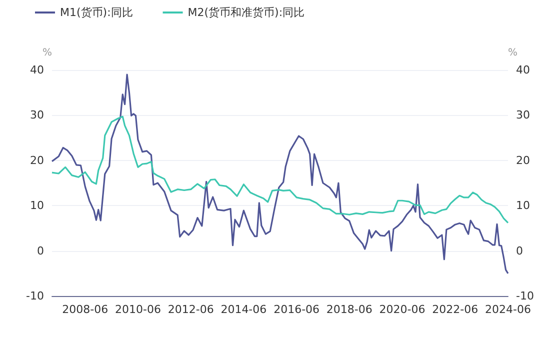 The height and width of the screenshot is (342, 554). What do you see at coordinates (523, 160) in the screenshot?
I see `y2-tick-label: 20` at bounding box center [523, 160].